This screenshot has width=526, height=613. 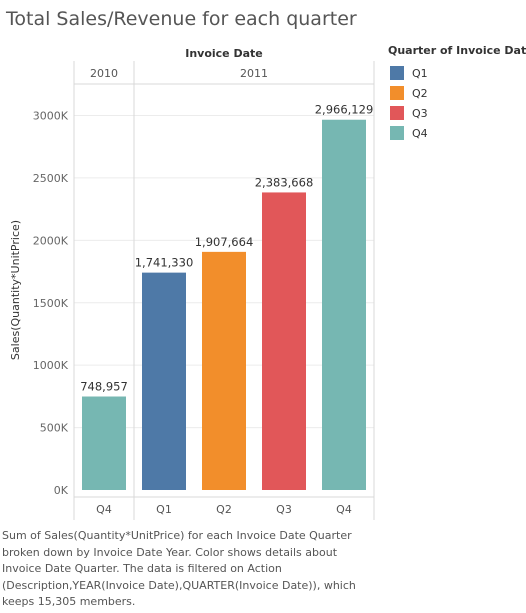 I want to click on data-label: 1,741,330, so click(x=164, y=263).